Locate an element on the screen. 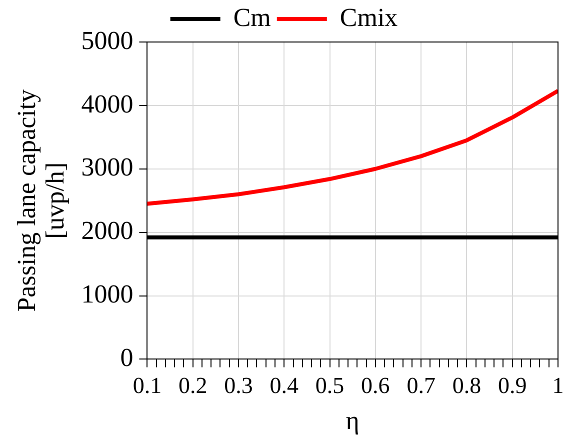 This screenshot has width=580, height=438. x-tick-label: 0.3 is located at coordinates (238, 385).